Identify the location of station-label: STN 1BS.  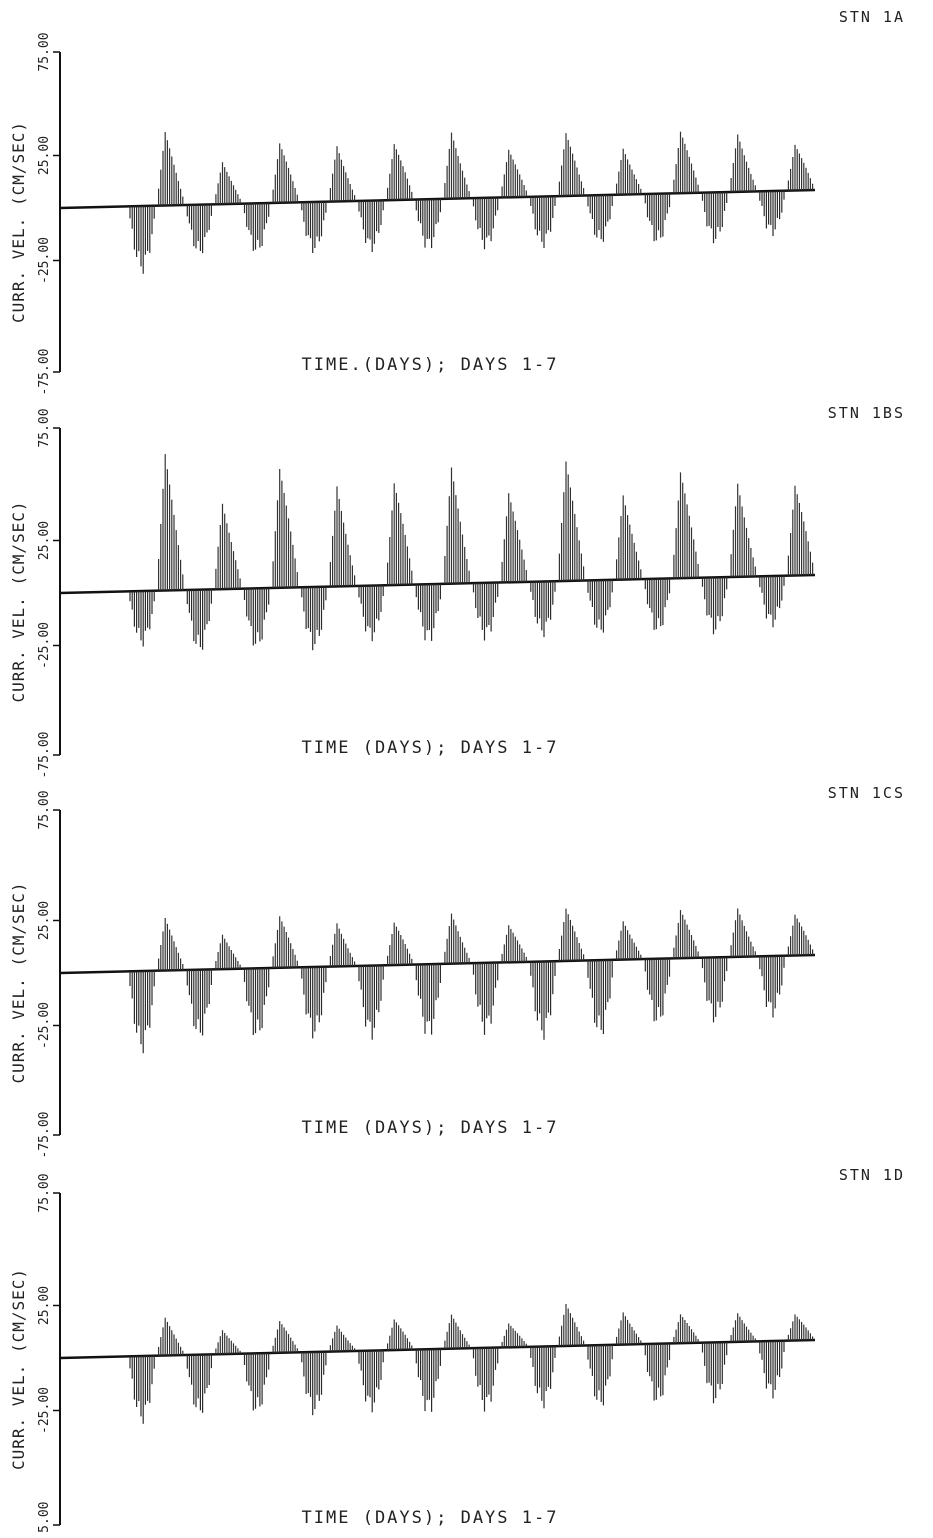
(866, 413).